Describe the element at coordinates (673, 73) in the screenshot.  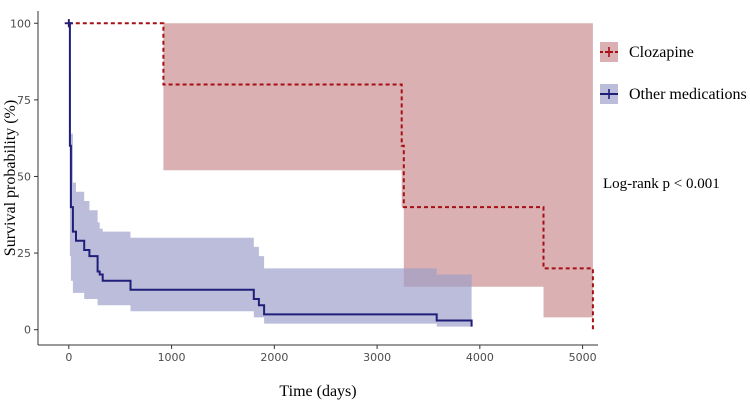
I see `legend: Clozapine Other medications` at that location.